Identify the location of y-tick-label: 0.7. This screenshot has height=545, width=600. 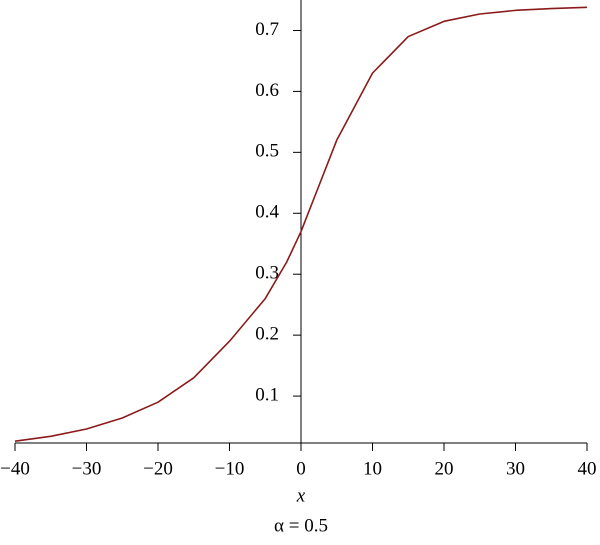
(267, 29).